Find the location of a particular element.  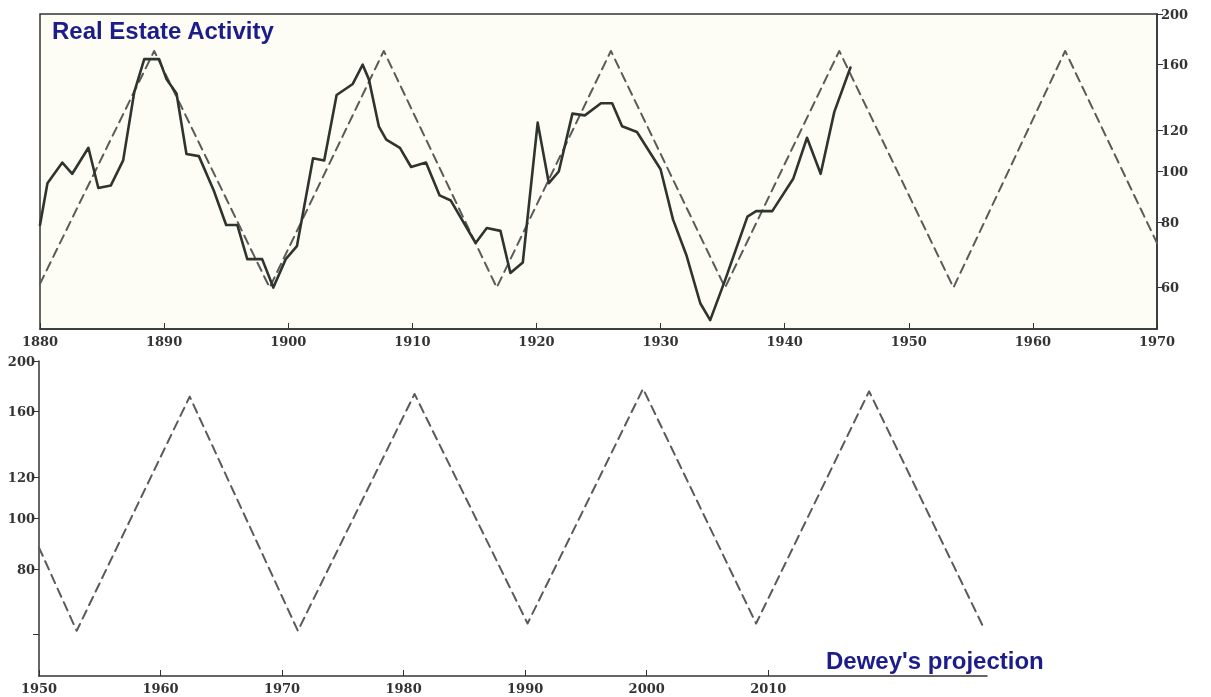

annotation: Dewey's projection is located at coordinates (935, 660).